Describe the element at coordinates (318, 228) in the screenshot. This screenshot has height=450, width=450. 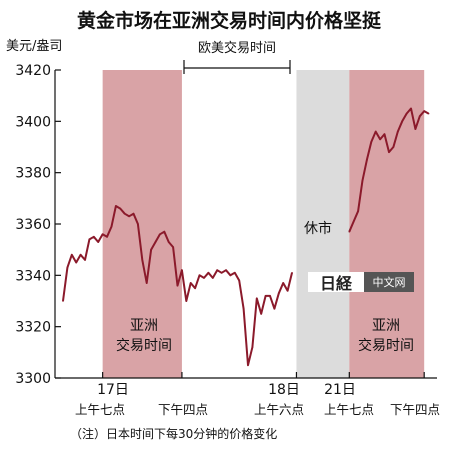
I see `closed-label: 休市` at that location.